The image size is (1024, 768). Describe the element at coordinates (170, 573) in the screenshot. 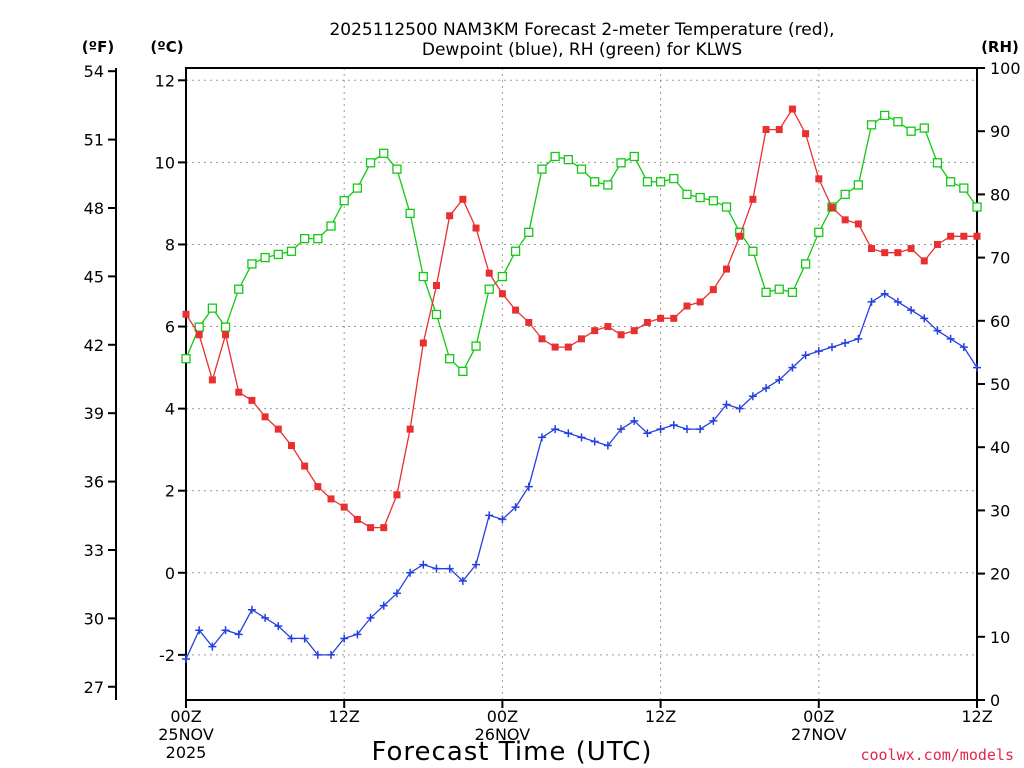

I see `celsius-tick-label: 0` at that location.